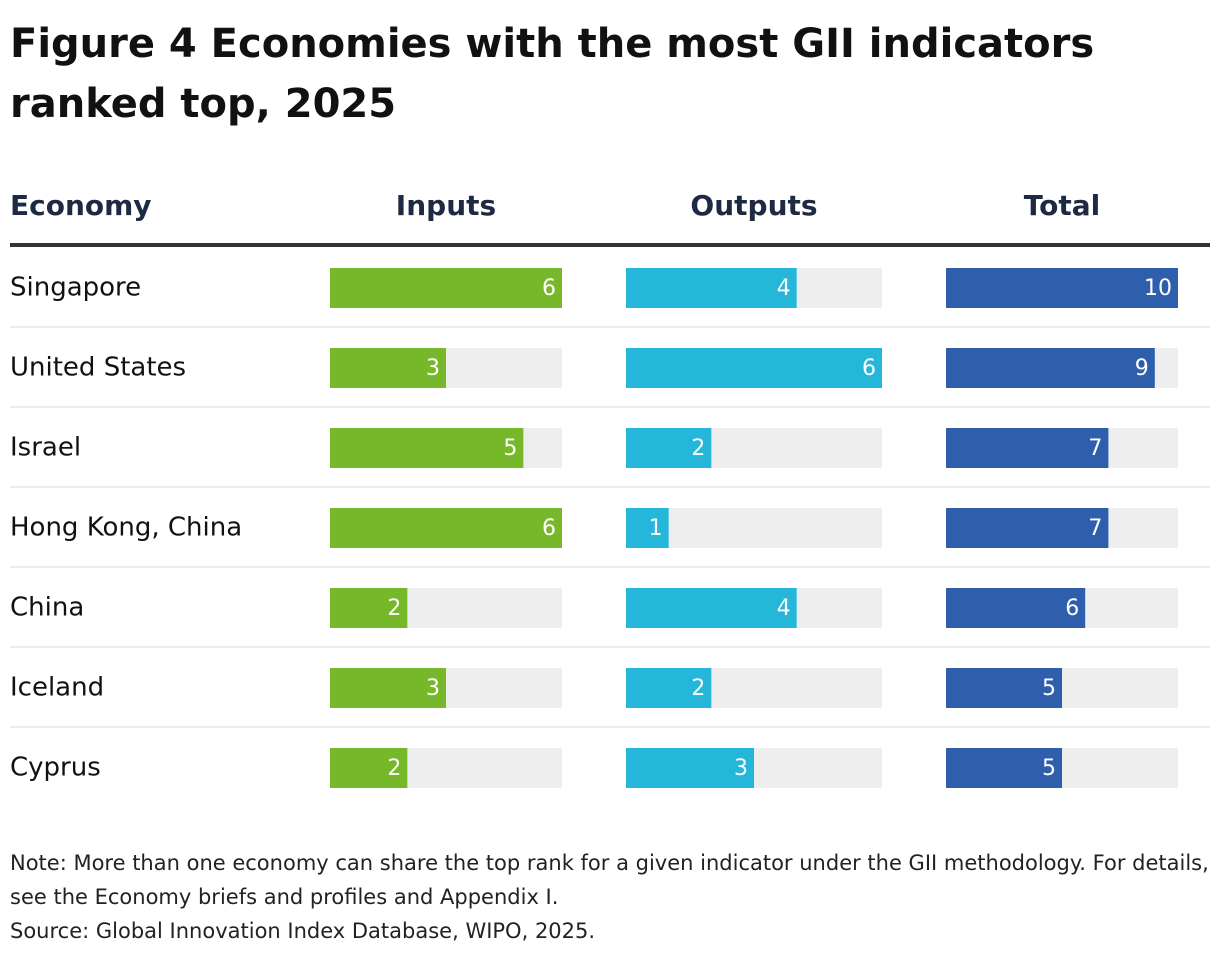 This screenshot has width=1220, height=958. Describe the element at coordinates (656, 528) in the screenshot. I see `value-label: 1` at that location.